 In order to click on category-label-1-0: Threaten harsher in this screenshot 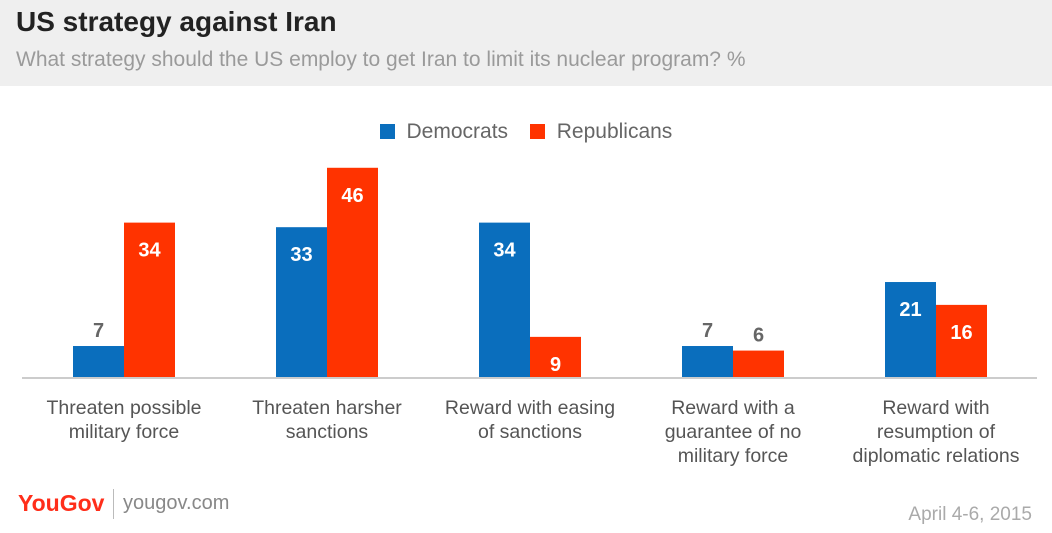, I will do `click(327, 408)`.